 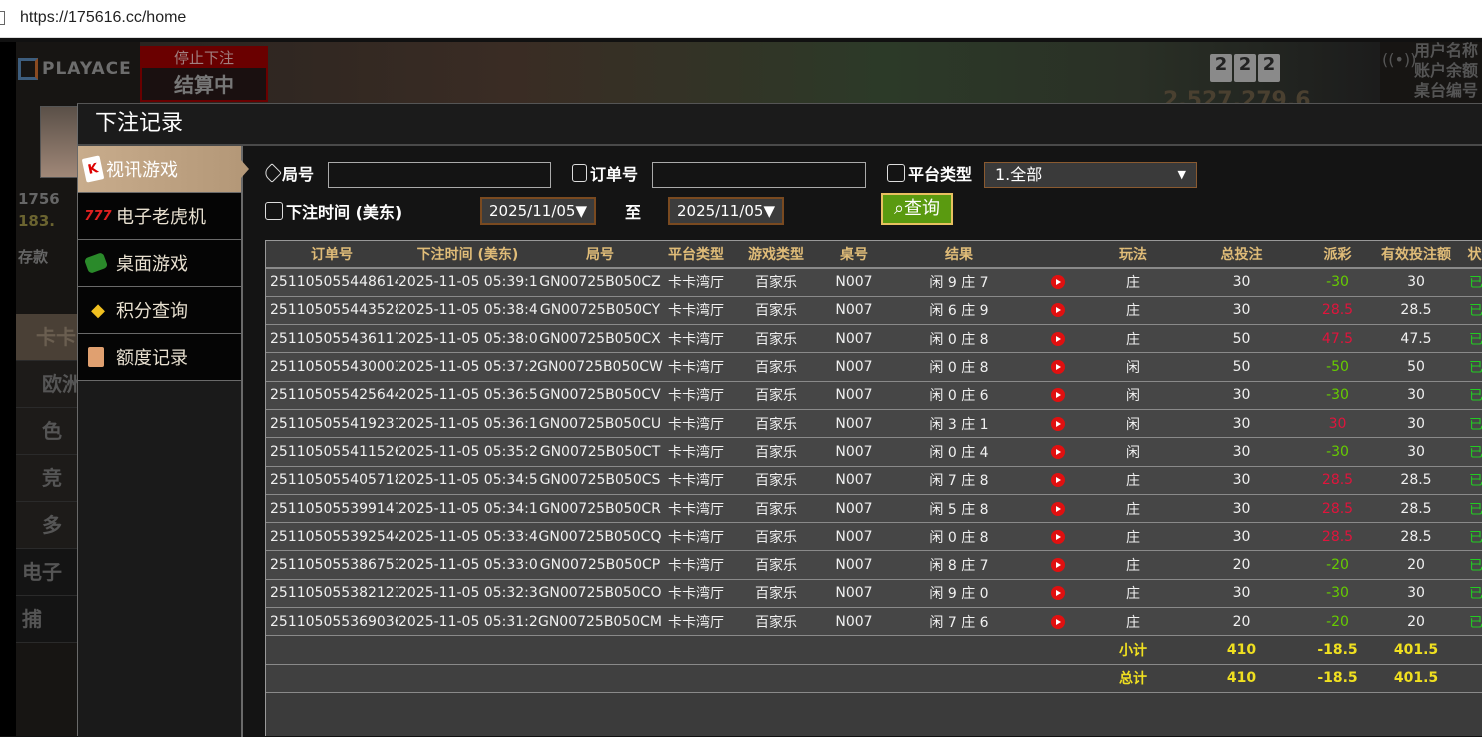 What do you see at coordinates (33, 257) in the screenshot?
I see `deposit-button: 存款` at bounding box center [33, 257].